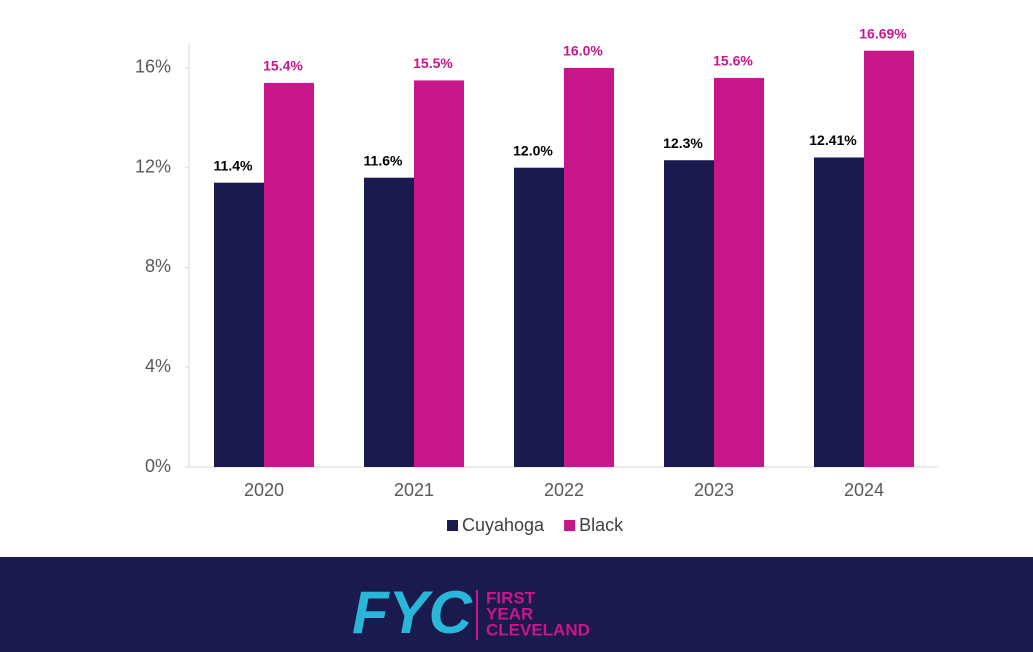 This screenshot has height=652, width=1033. I want to click on footer-text: CLEVELAND, so click(538, 629).